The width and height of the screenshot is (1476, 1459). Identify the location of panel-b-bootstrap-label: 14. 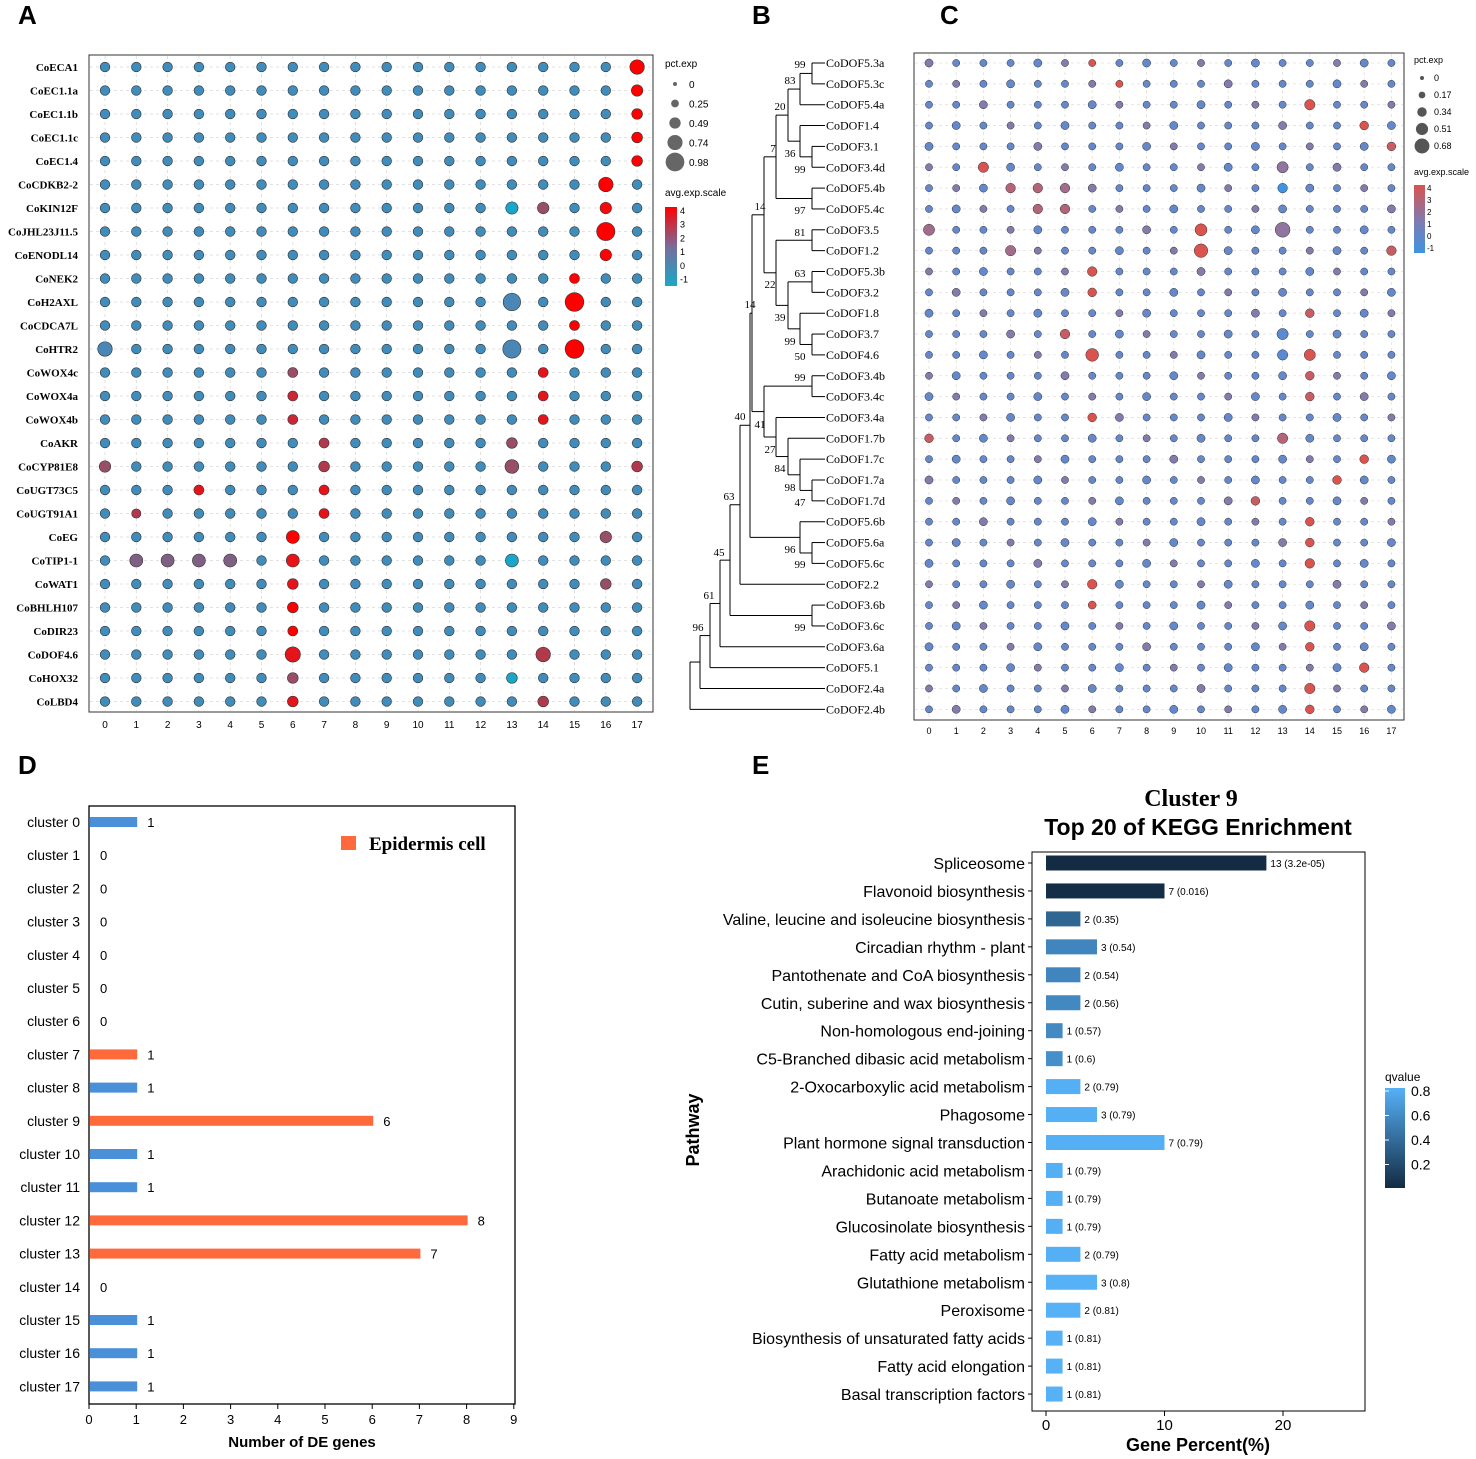
(761, 207).